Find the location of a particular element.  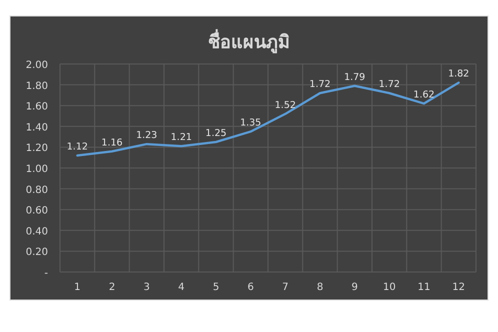

data-label: 1.79 is located at coordinates (355, 77).